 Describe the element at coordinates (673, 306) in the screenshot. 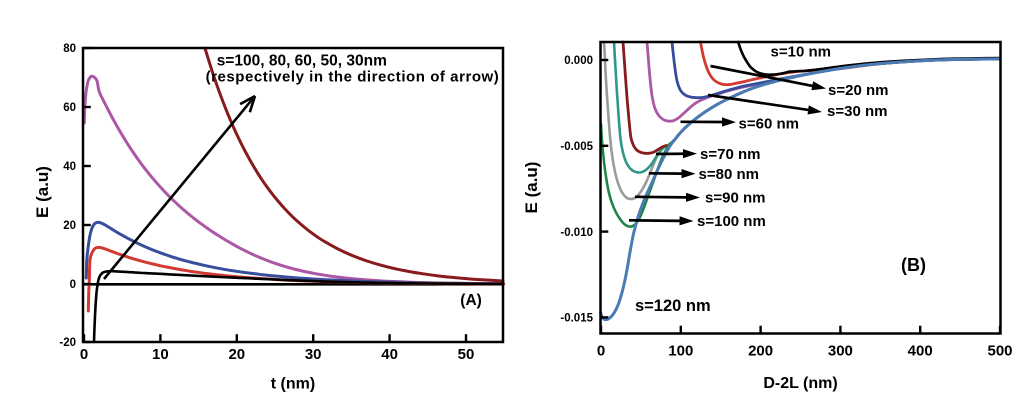

I see `svg-text: s=120 nm` at that location.